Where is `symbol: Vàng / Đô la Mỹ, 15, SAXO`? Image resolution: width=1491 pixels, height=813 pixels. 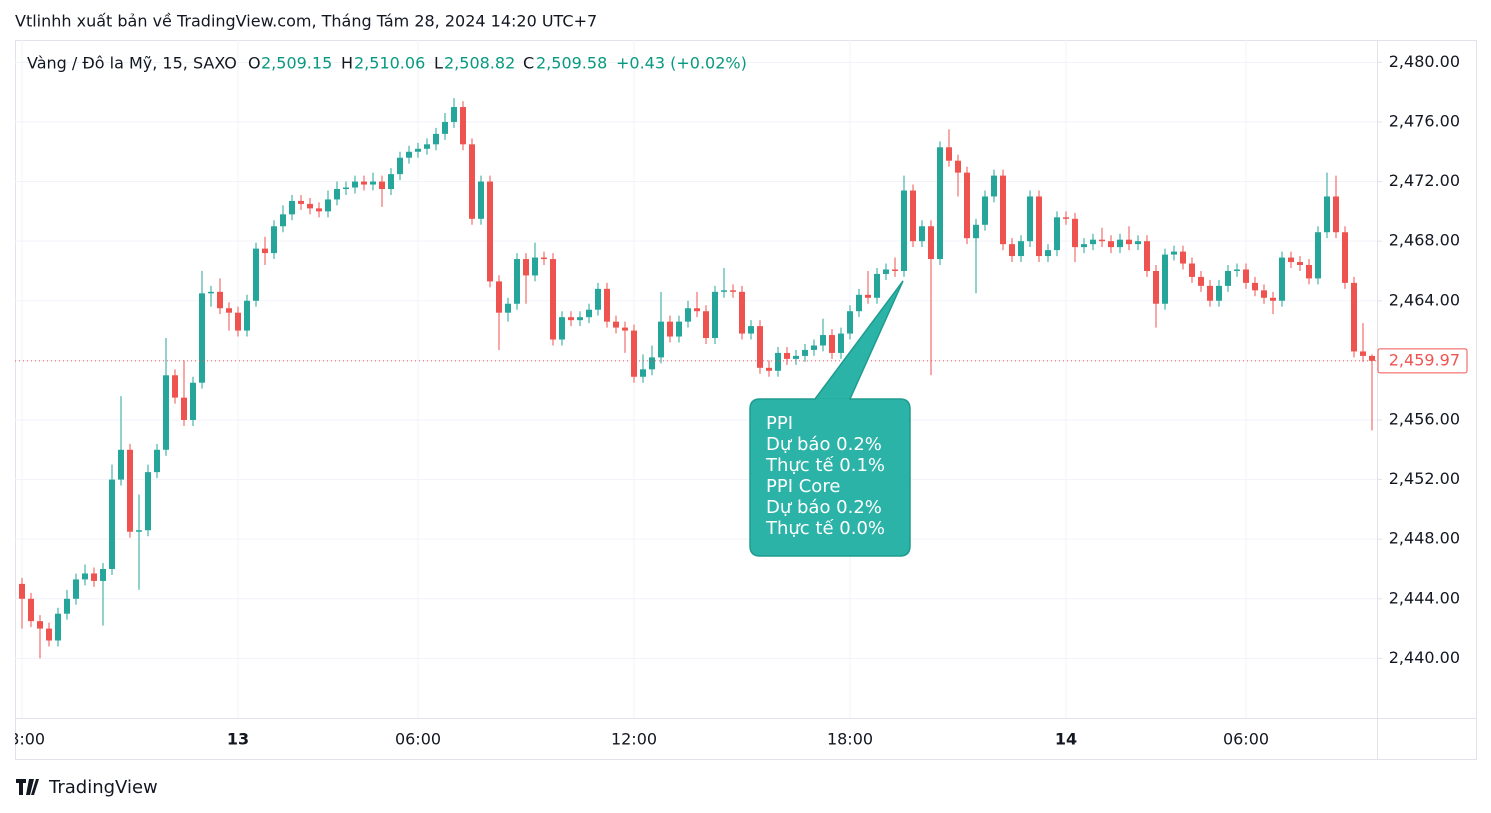 symbol: Vàng / Đô la Mỹ, 15, SAXO is located at coordinates (132, 63).